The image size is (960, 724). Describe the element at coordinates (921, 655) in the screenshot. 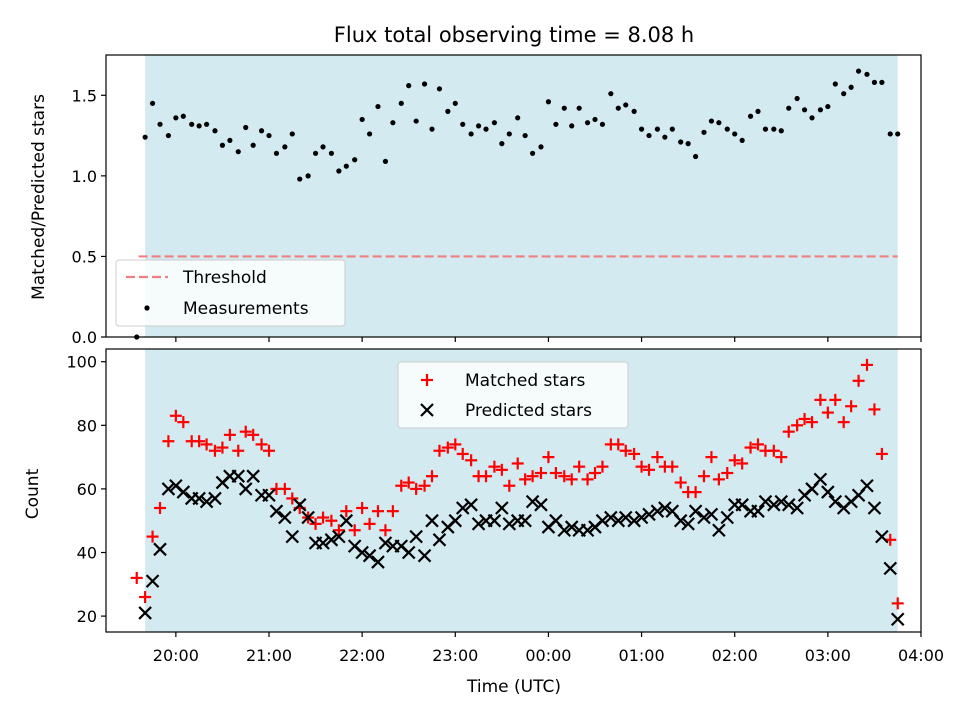

I see `x-tick-label: 04:00` at that location.